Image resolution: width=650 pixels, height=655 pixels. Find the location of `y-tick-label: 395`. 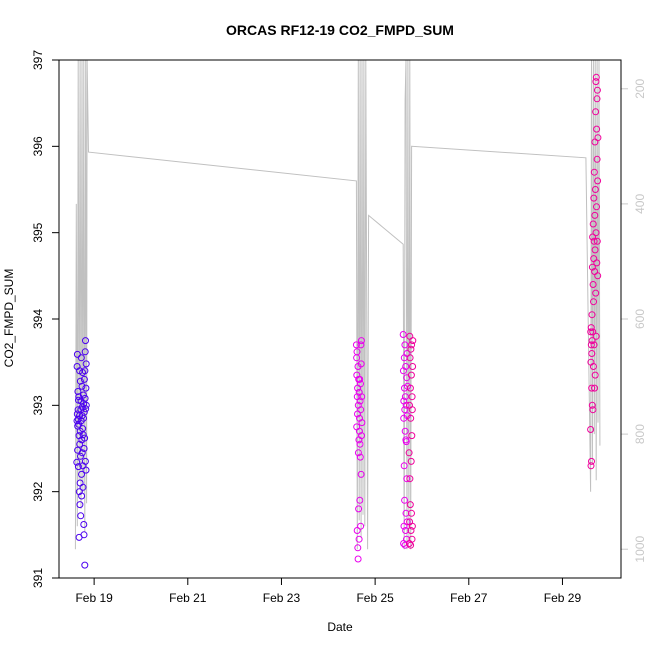

y-tick-label: 395 is located at coordinates (38, 232).